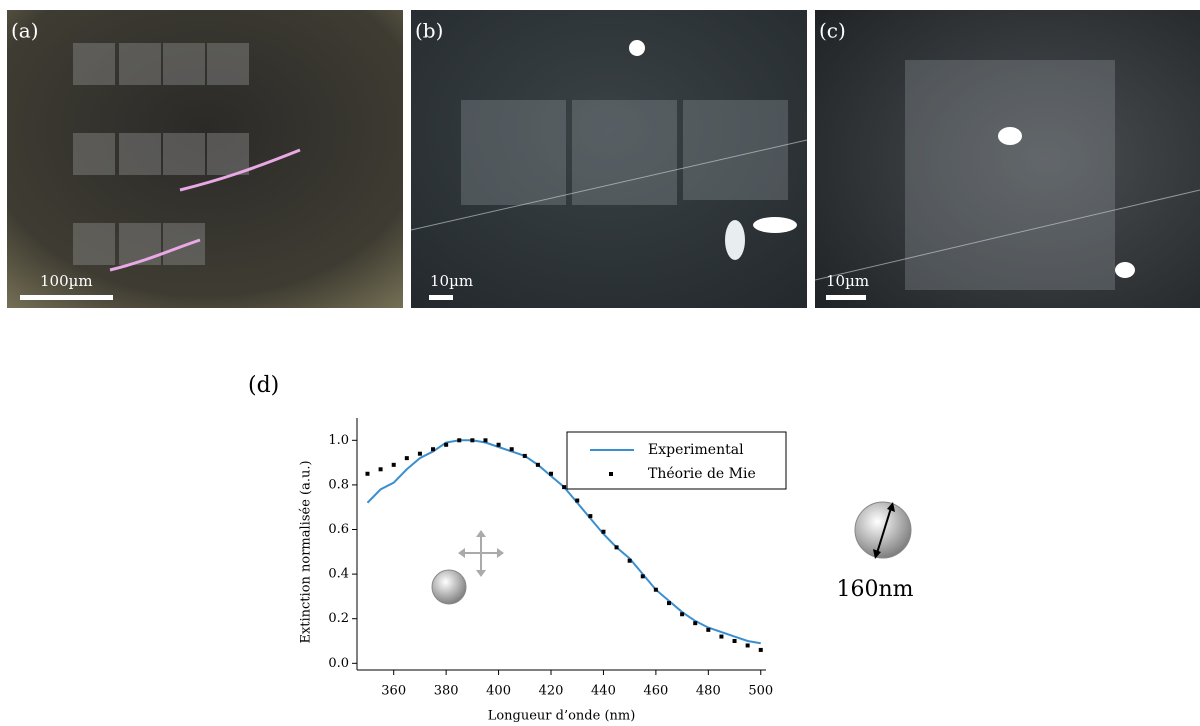 The height and width of the screenshot is (726, 1200). Describe the element at coordinates (832, 31) in the screenshot. I see `panel-label: (c)` at that location.